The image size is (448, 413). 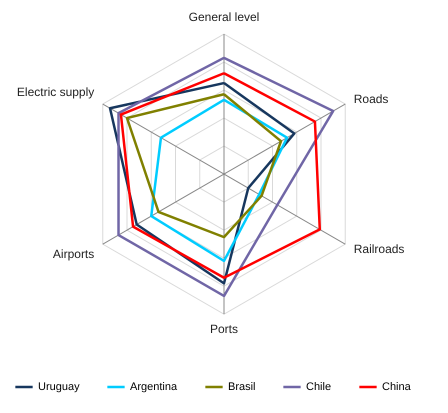 I want to click on spoke-label: Airports, so click(x=73, y=254).